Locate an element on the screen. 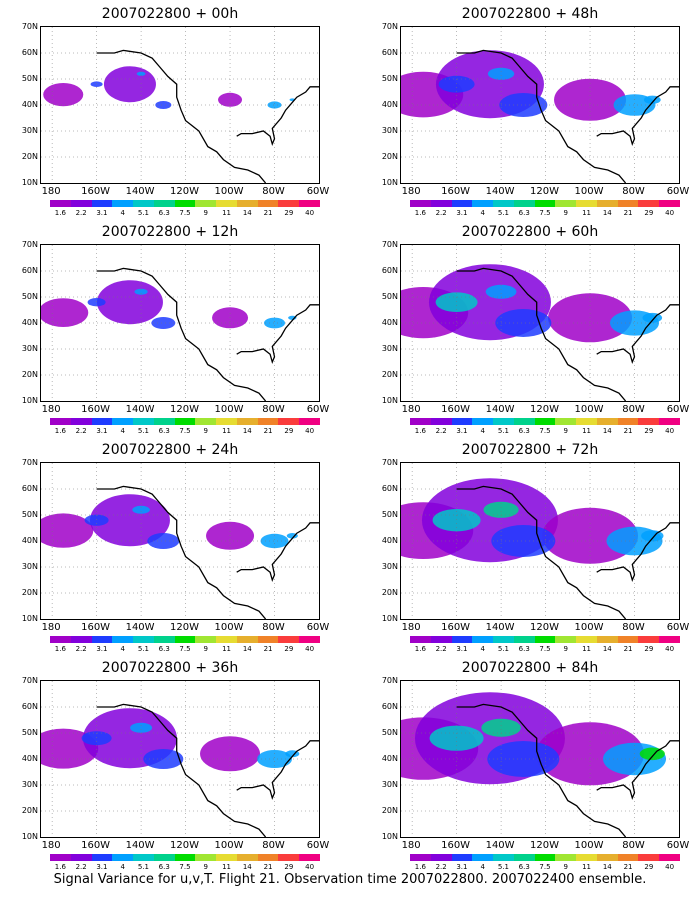 The image size is (700, 900). panel-title: 2007022800 + 24h is located at coordinates (170, 450).